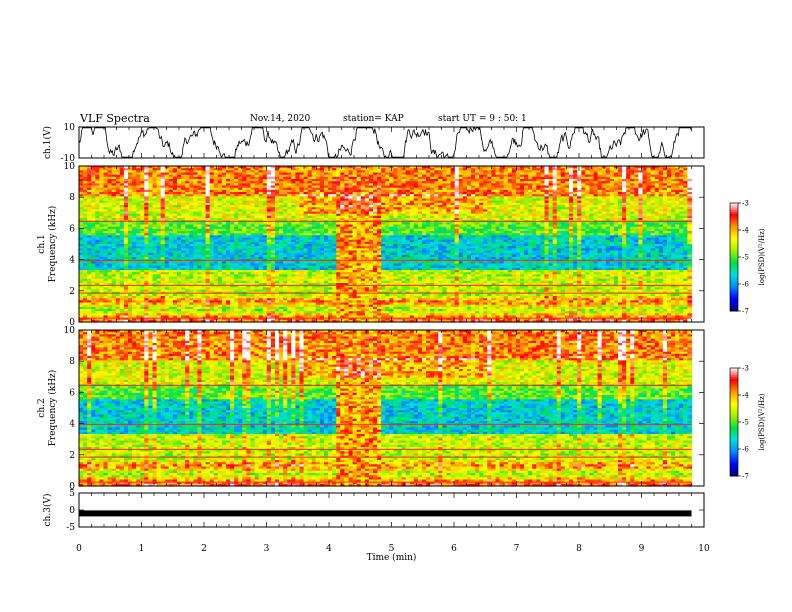  What do you see at coordinates (385, 142) in the screenshot?
I see `ch1-waveform-trace` at bounding box center [385, 142].